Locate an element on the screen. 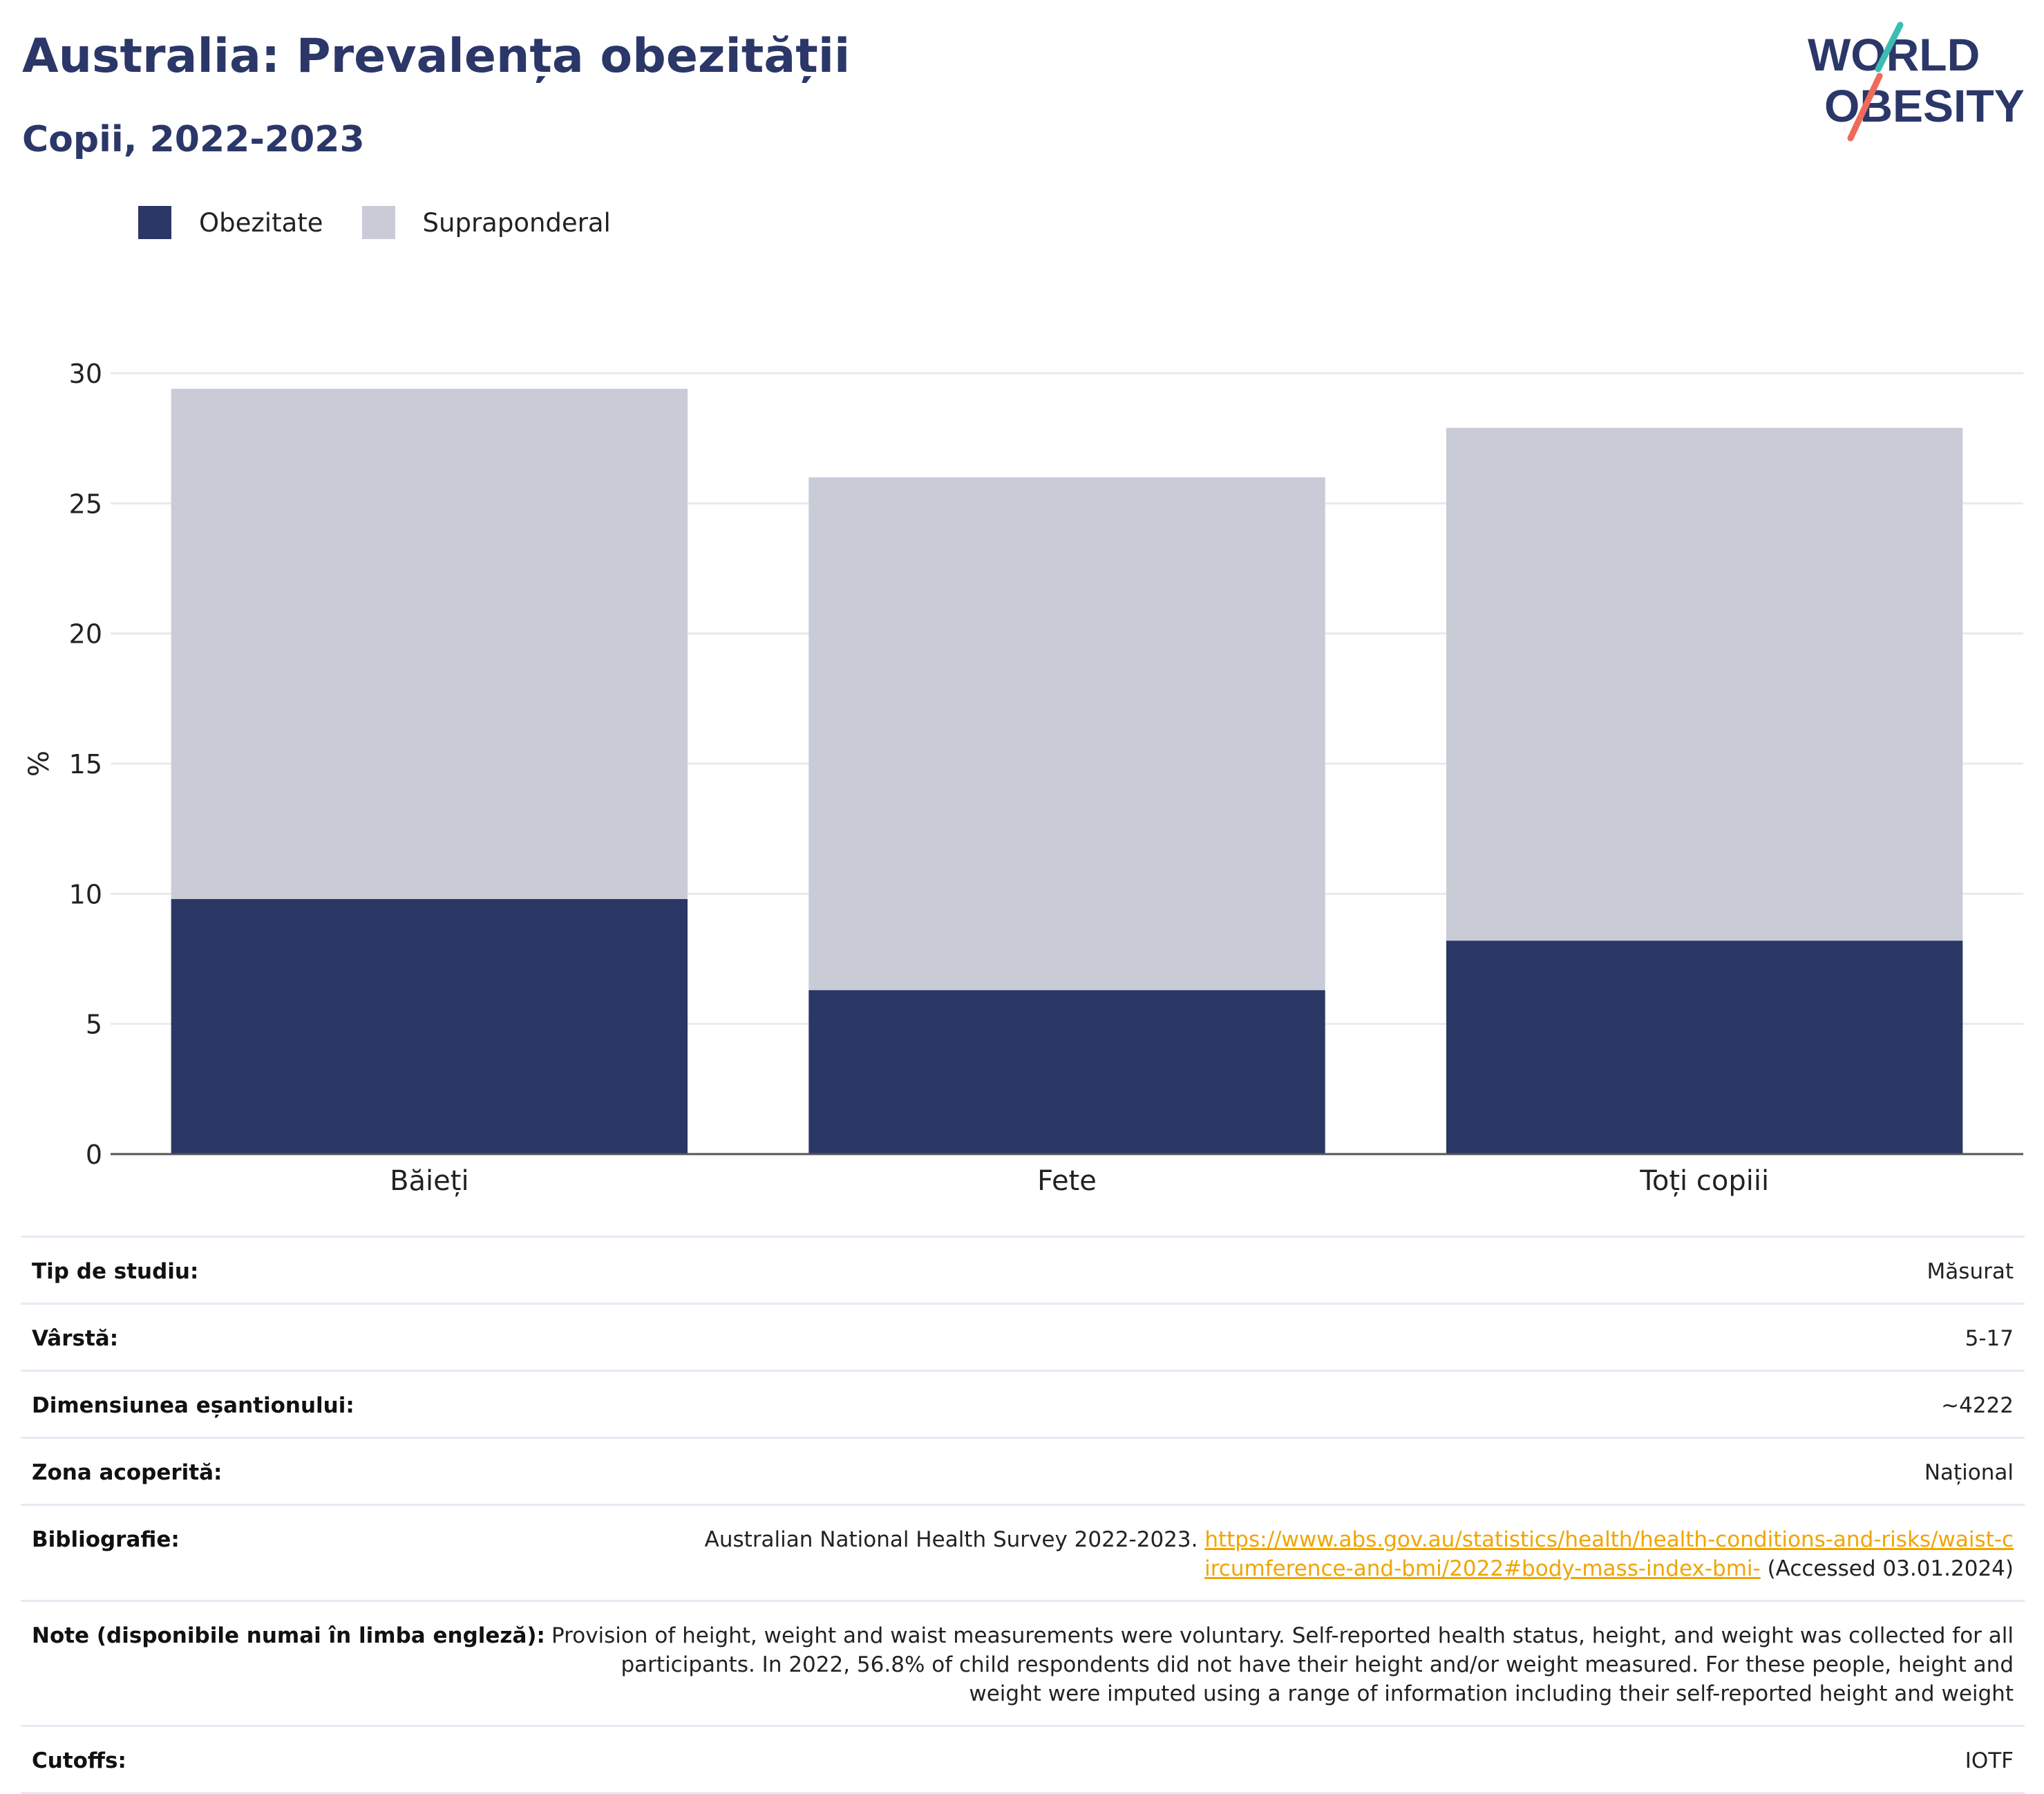  y-tick-label: 25 is located at coordinates (85, 504).